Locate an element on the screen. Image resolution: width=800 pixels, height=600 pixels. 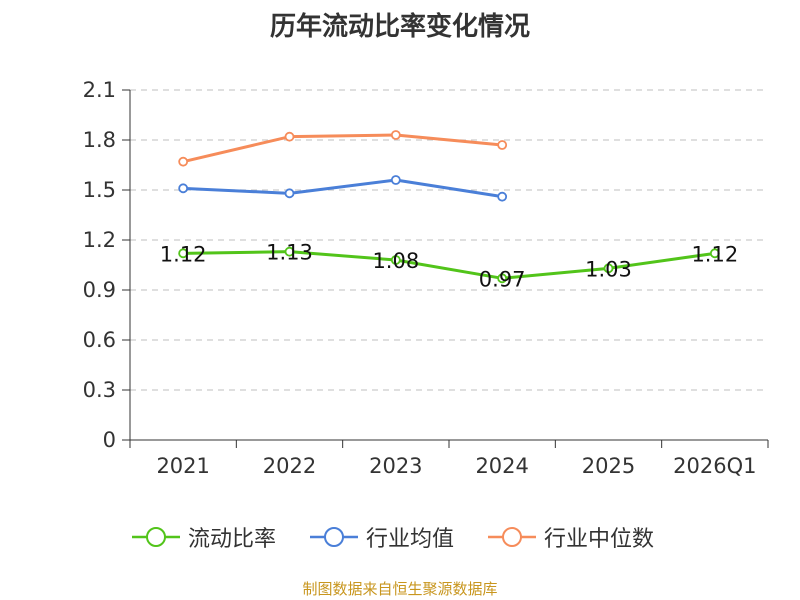
legend-item-industry-median: 行业中位数 is located at coordinates (571, 537).